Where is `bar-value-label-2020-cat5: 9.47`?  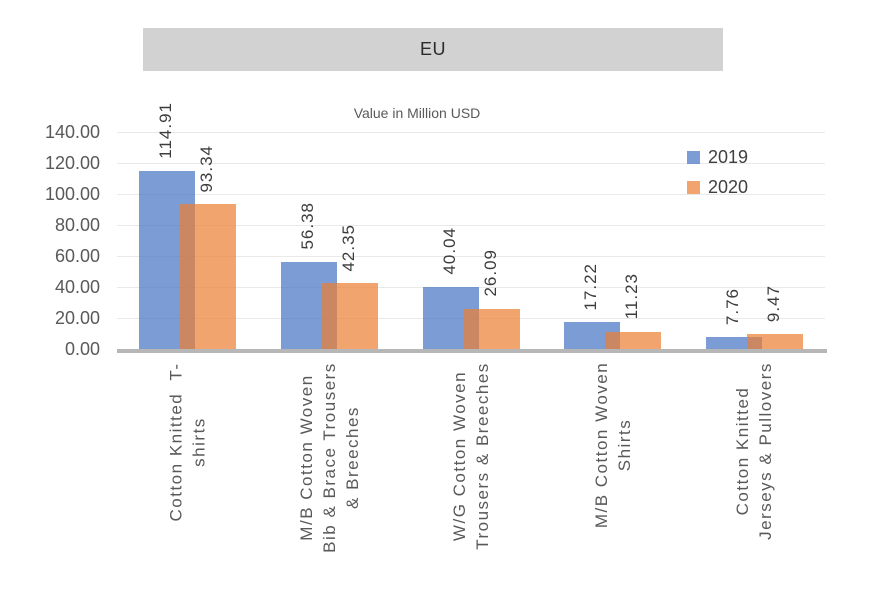 bar-value-label-2020-cat5: 9.47 is located at coordinates (773, 304).